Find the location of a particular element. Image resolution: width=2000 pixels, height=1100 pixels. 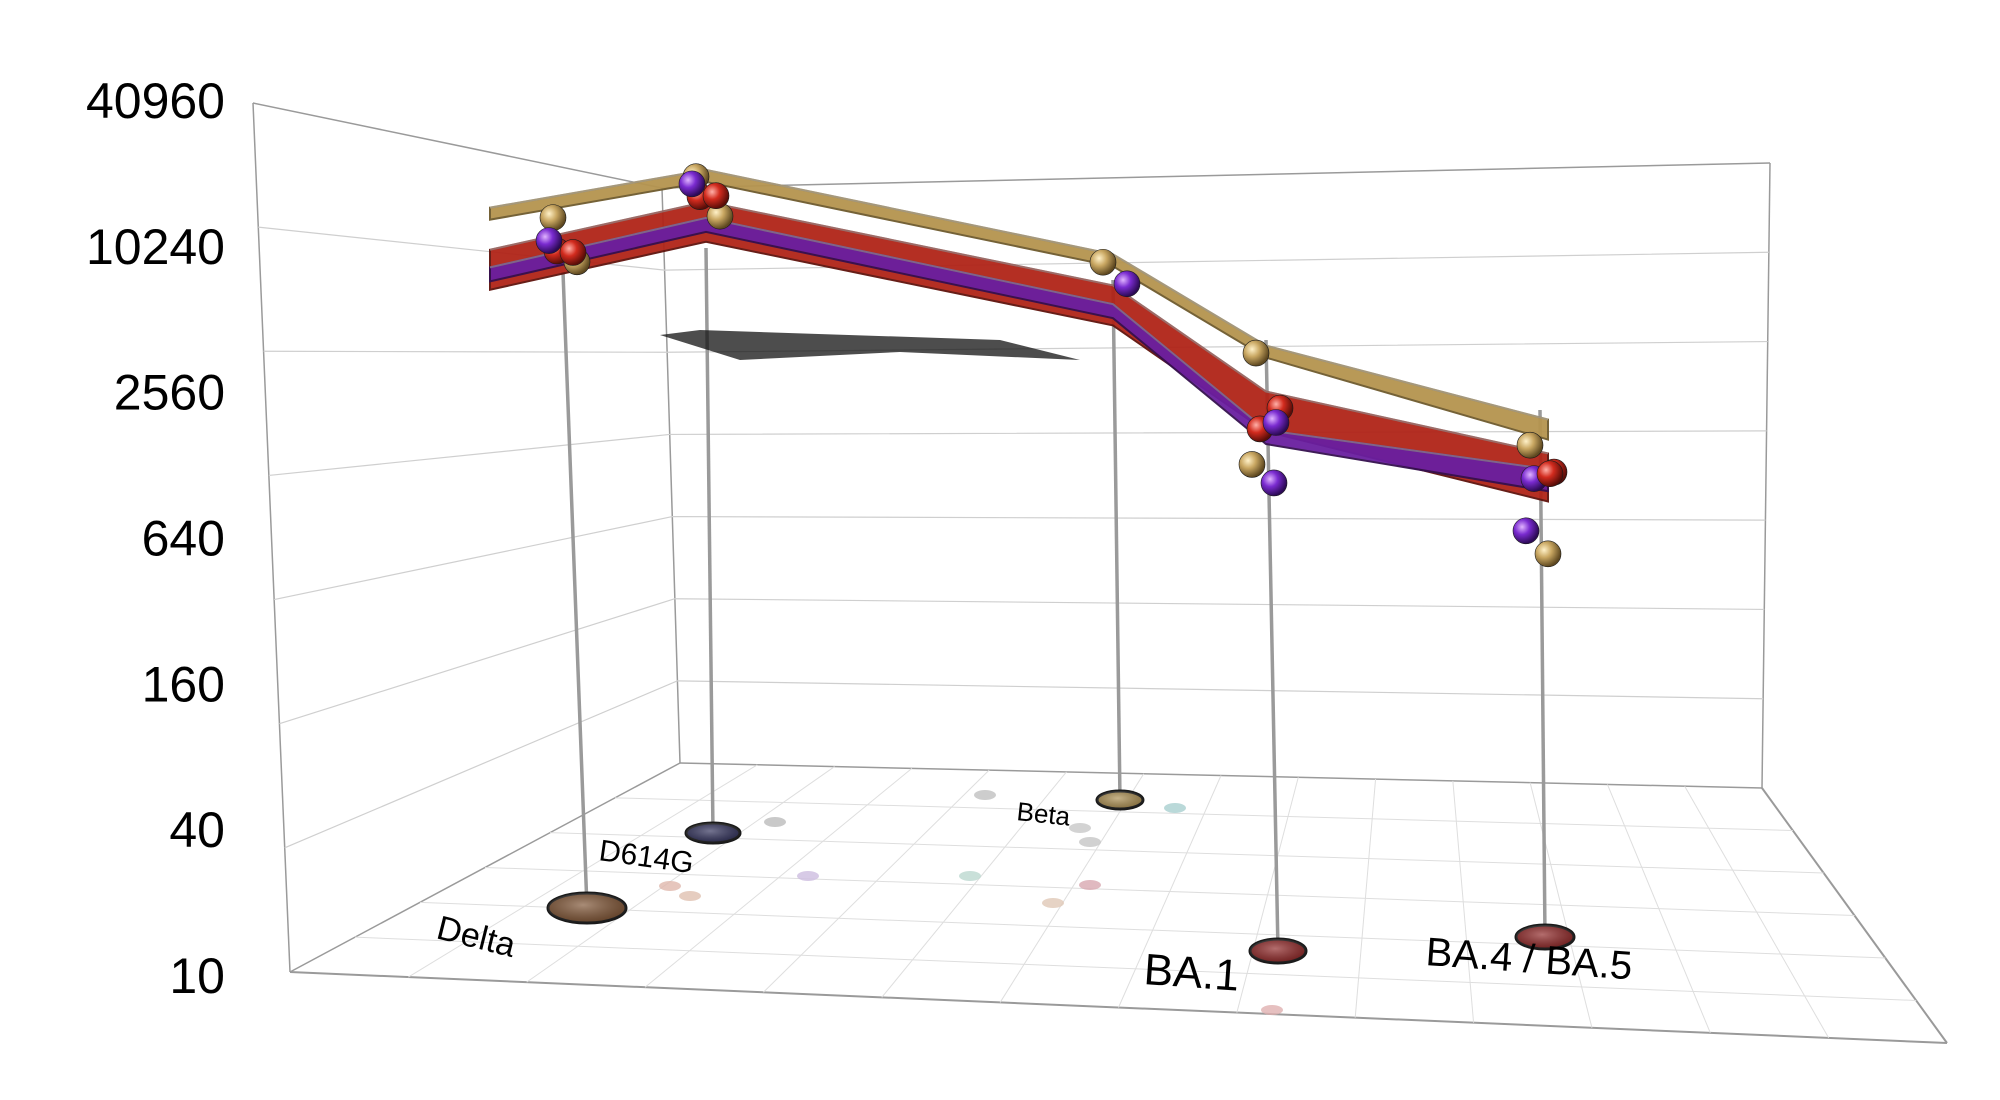

variant-discs is located at coordinates (1061, 877).